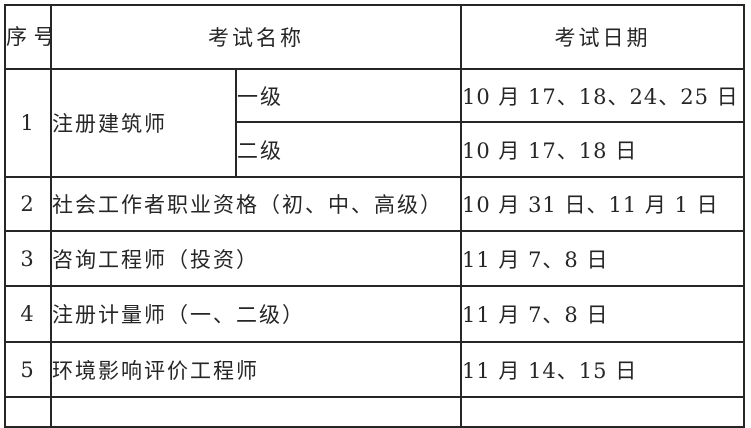 The image size is (751, 428). Describe the element at coordinates (256, 369) in the screenshot. I see `exam-name-cell: 环境影响评价工程师` at that location.